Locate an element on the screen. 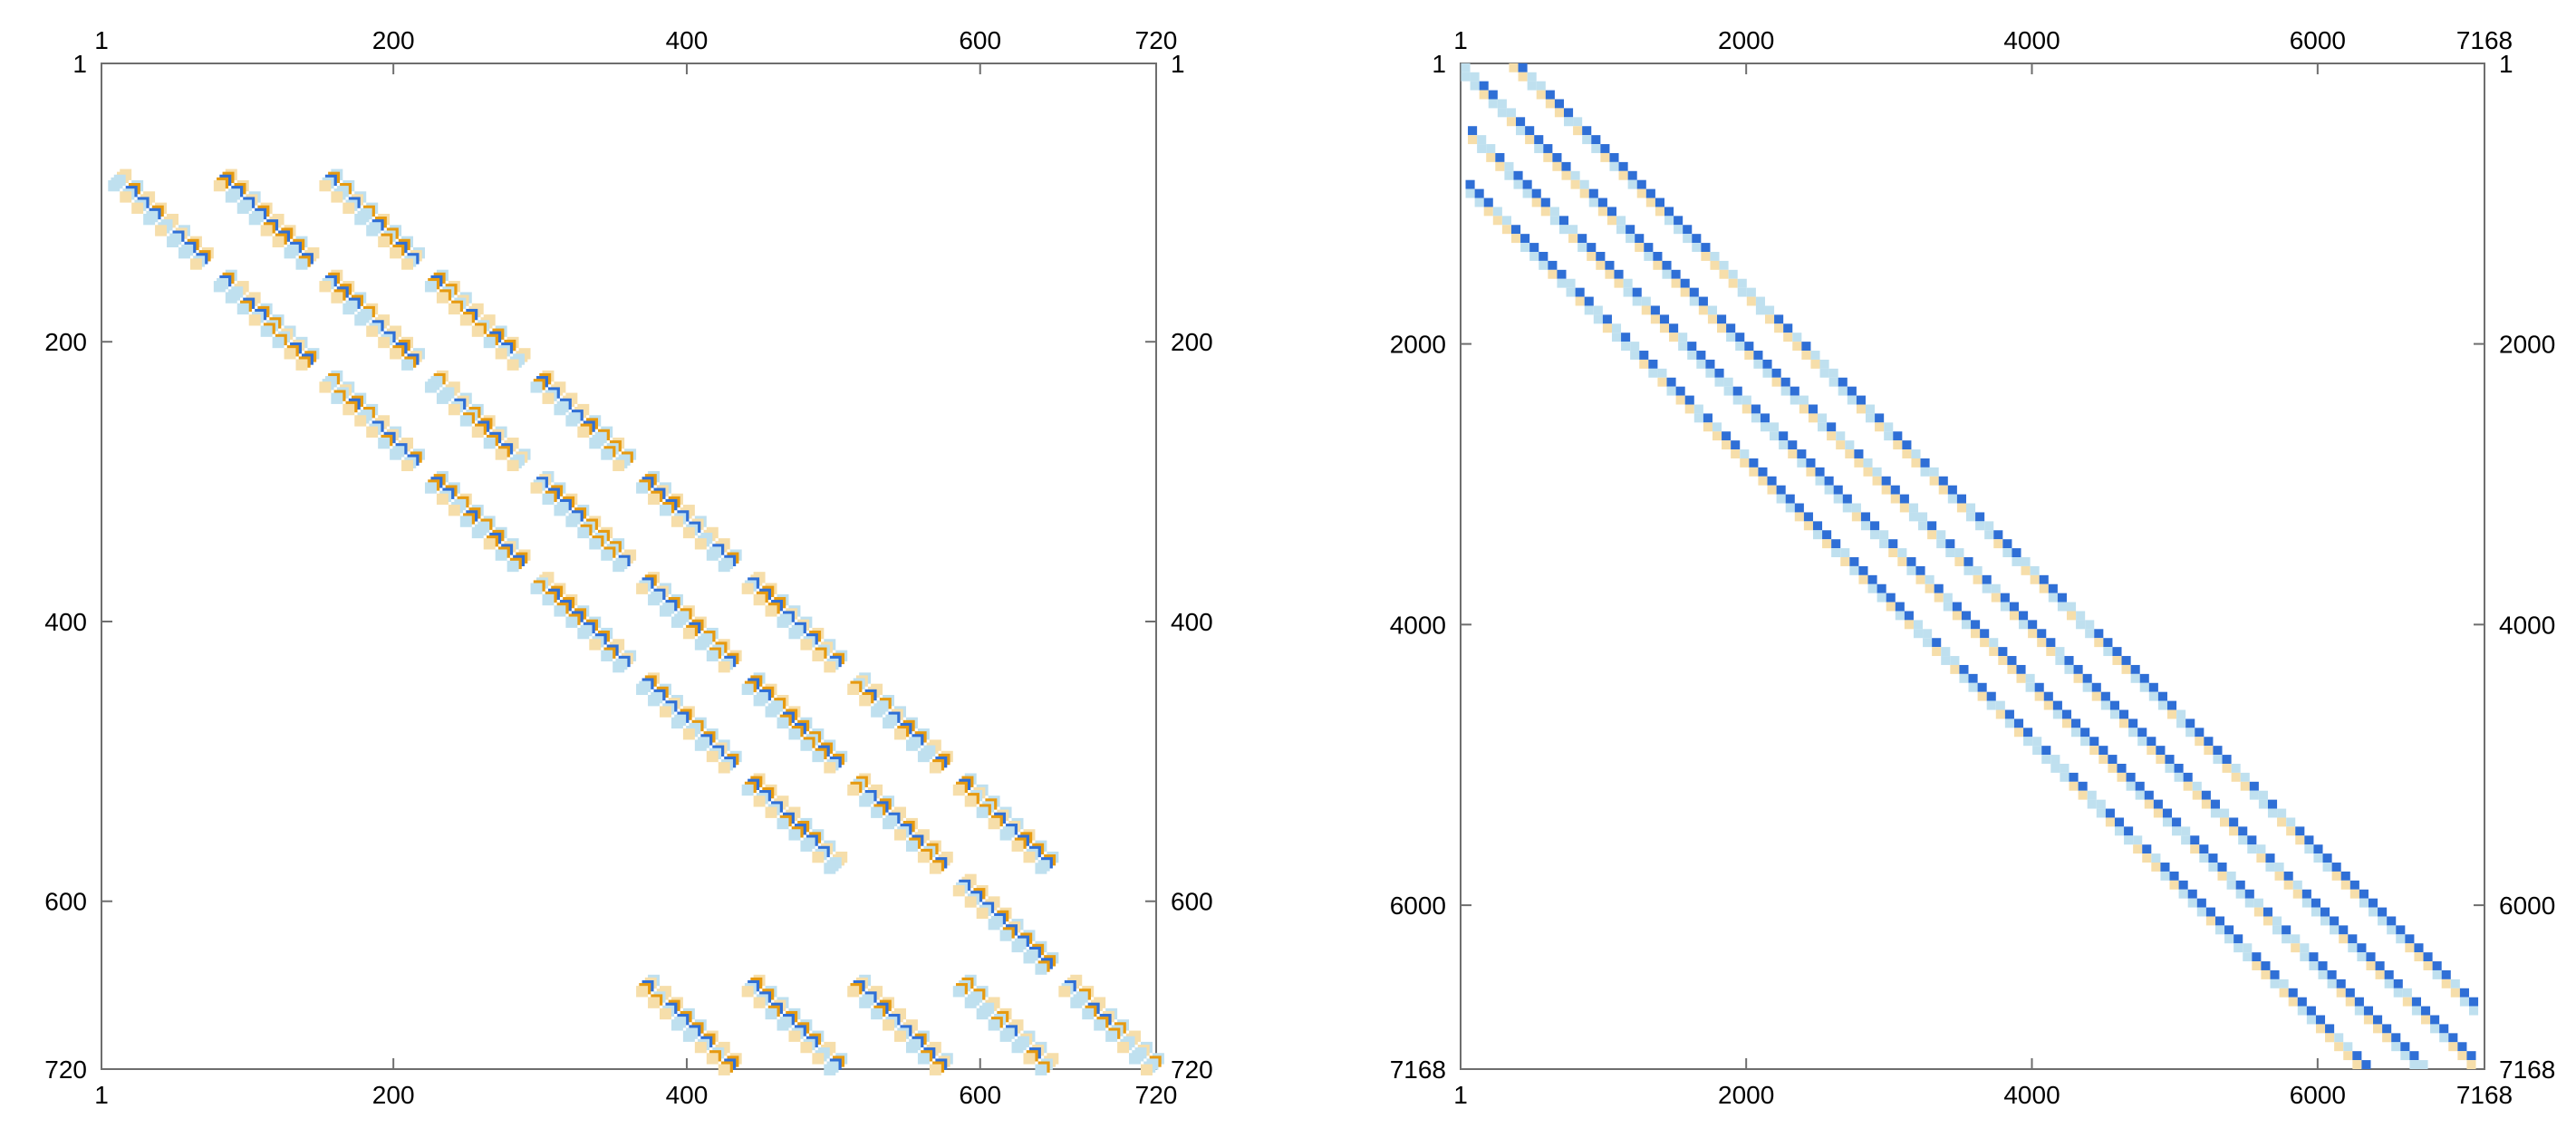  y-tick-label-left: 4000 is located at coordinates (1418, 625).